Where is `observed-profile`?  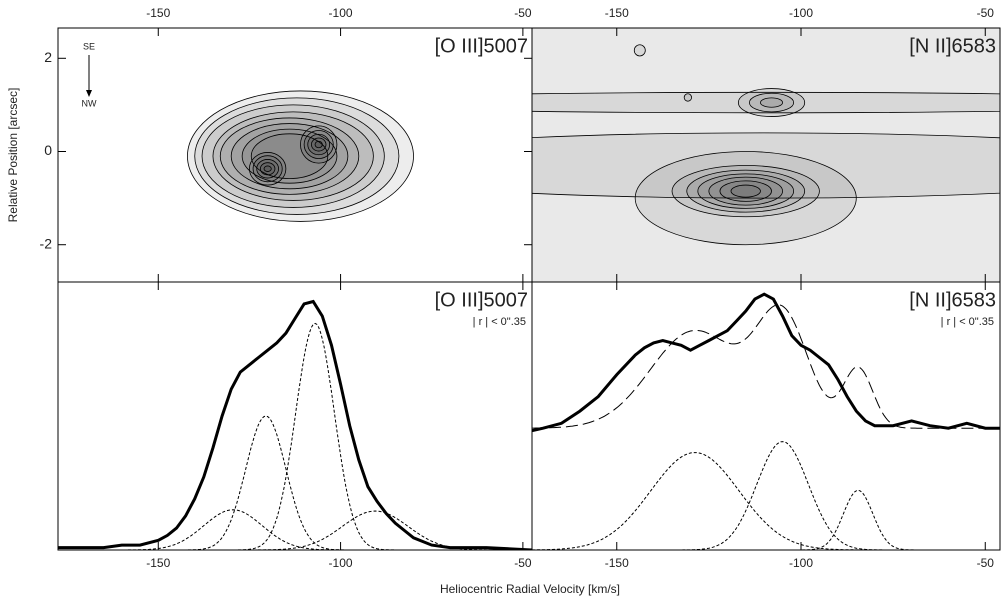 observed-profile is located at coordinates (766, 362).